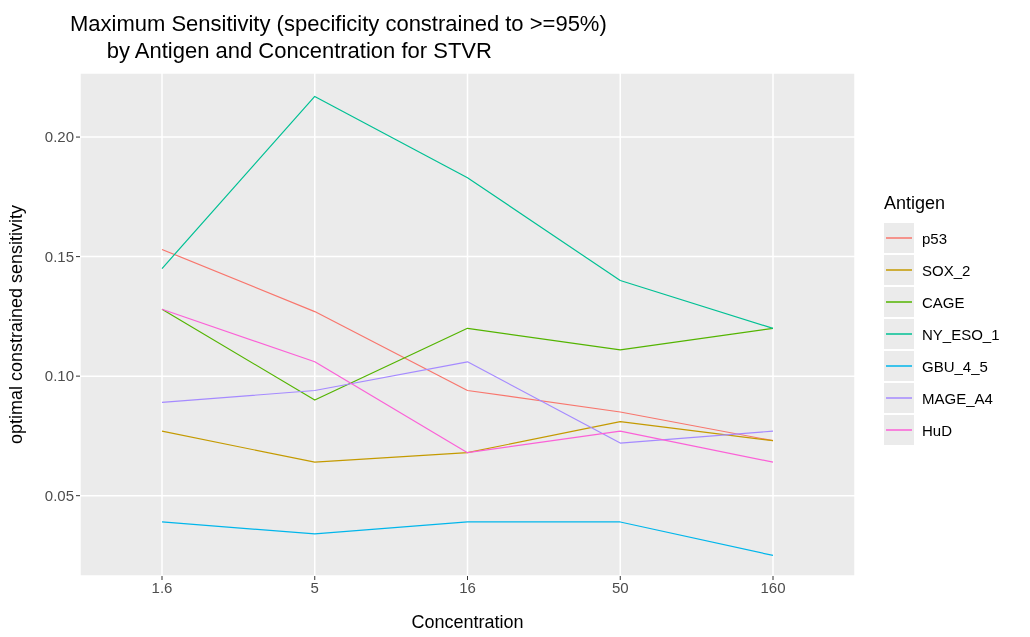 The image size is (1030, 637). I want to click on x-tick-label: 50, so click(620, 587).